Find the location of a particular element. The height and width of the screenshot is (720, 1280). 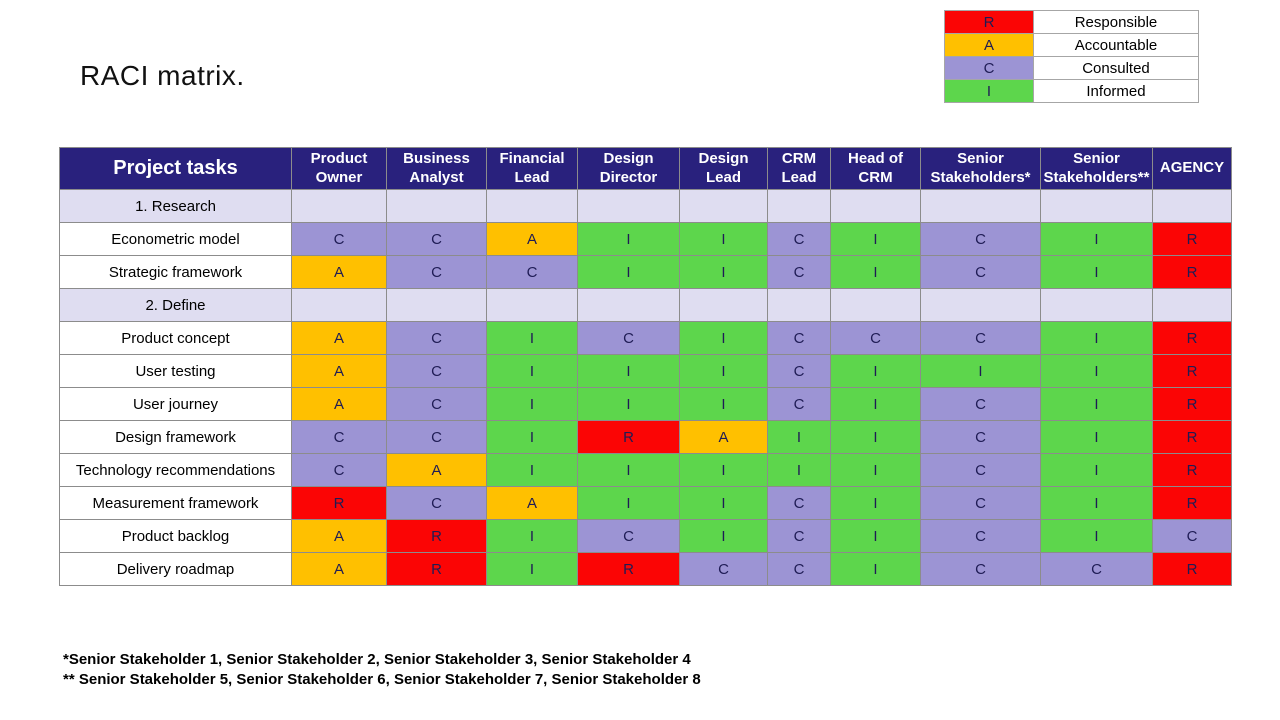

task-row: Product concept A C I C I C C C I R is located at coordinates (645, 338).